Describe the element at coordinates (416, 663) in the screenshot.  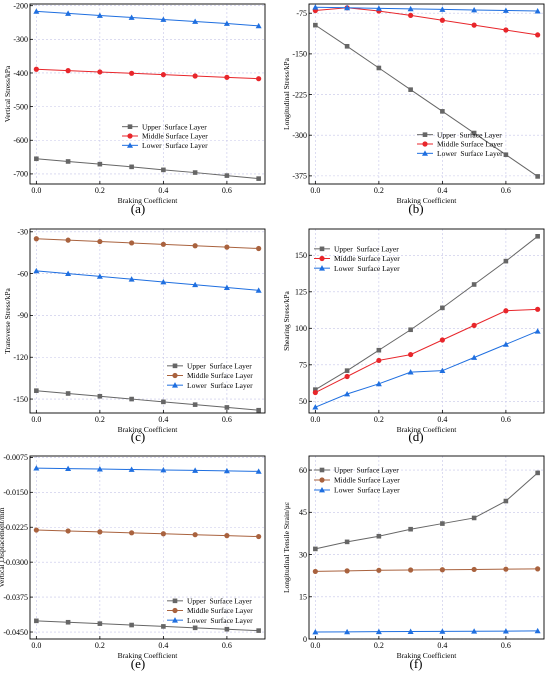
I see `panel-label: (f)` at that location.